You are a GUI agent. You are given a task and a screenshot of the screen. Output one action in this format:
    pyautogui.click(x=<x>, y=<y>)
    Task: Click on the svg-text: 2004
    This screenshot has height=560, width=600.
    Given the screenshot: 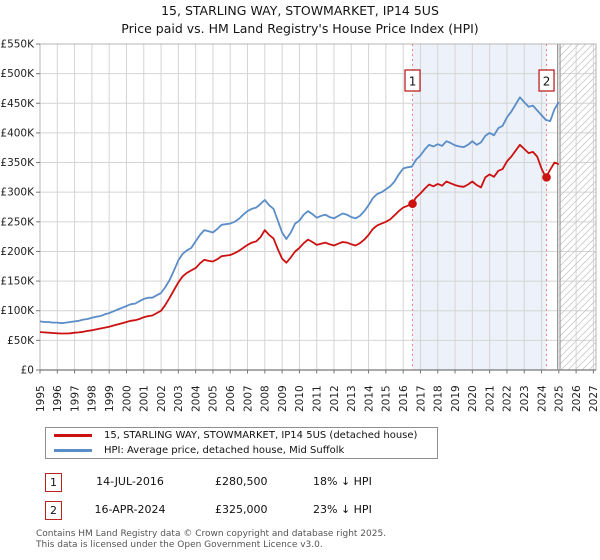 What is the action you would take?
    pyautogui.click(x=196, y=398)
    